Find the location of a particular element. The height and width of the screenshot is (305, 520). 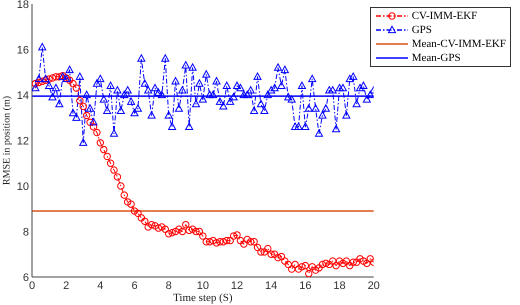

x-tick-label: 16 is located at coordinates (305, 286).